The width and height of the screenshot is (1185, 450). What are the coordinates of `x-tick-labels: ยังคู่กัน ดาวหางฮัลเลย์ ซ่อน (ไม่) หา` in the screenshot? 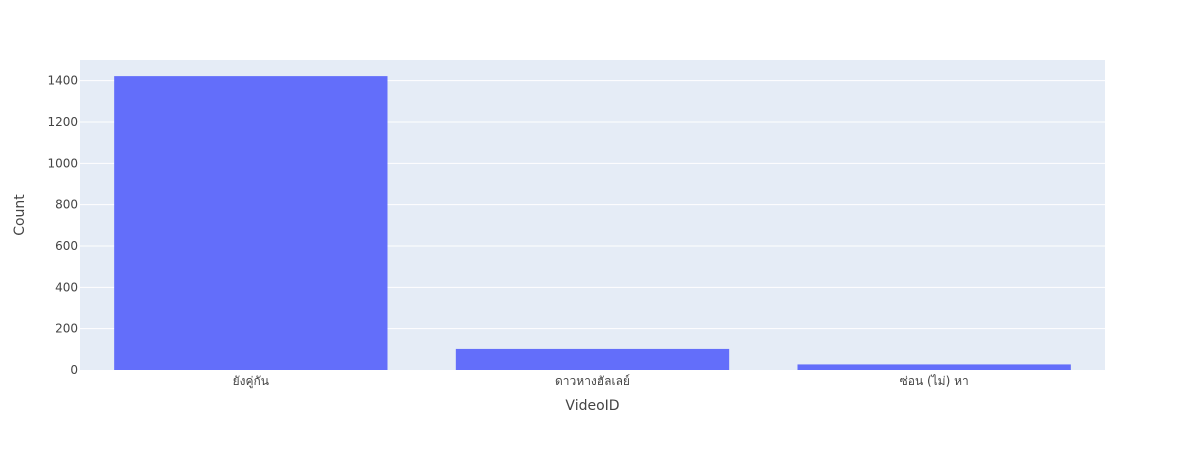 It's located at (601, 381).